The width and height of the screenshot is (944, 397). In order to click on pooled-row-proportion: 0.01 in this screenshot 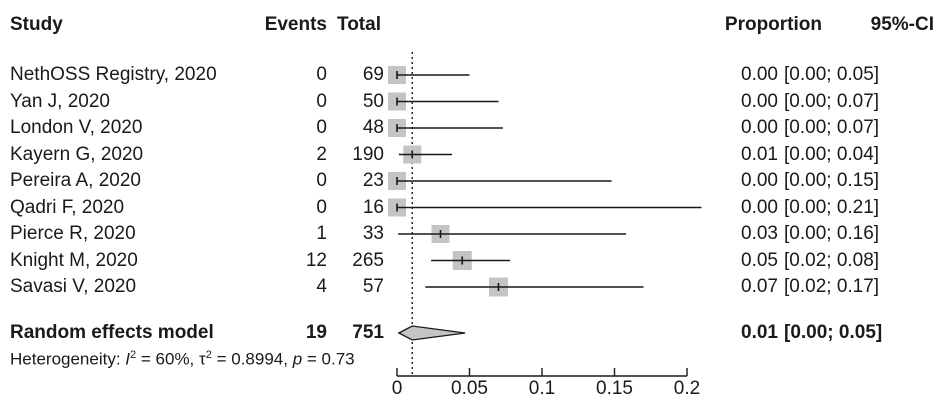, I will do `click(759, 332)`.